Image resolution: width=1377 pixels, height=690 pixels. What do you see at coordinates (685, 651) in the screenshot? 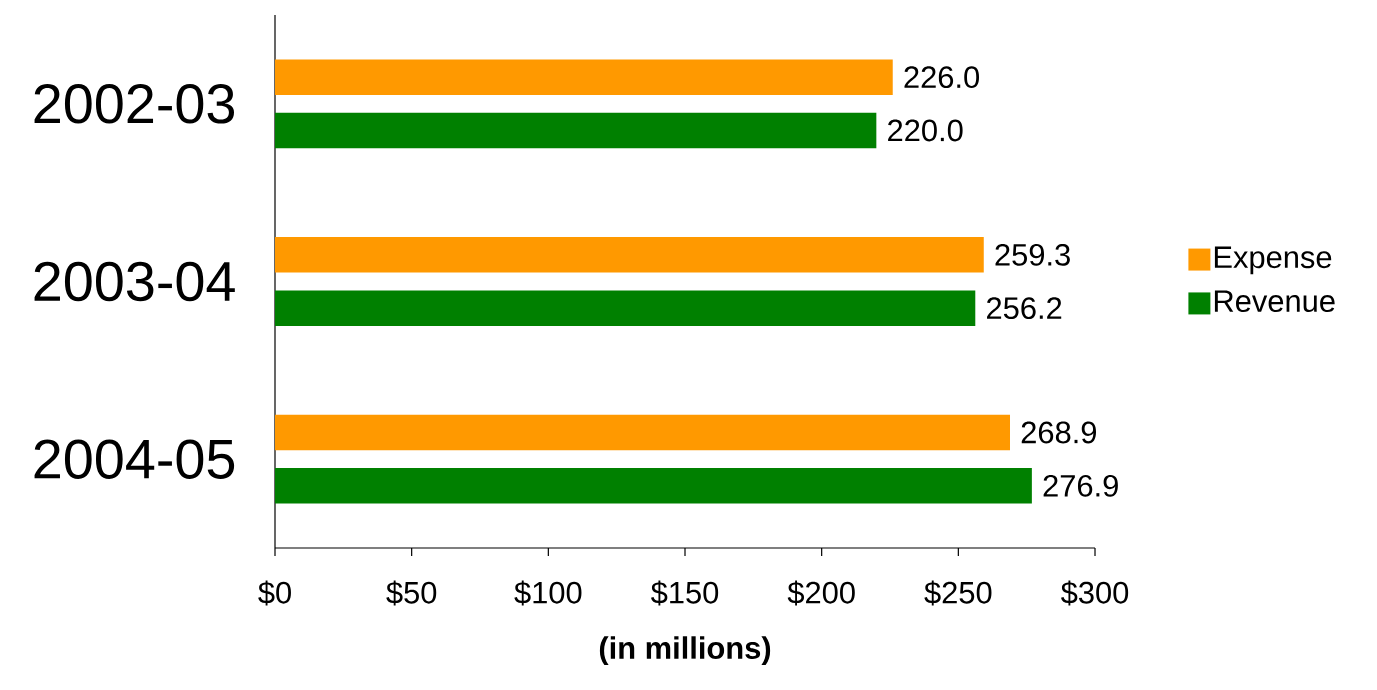
I see `x-axis-title: (in millions)` at bounding box center [685, 651].